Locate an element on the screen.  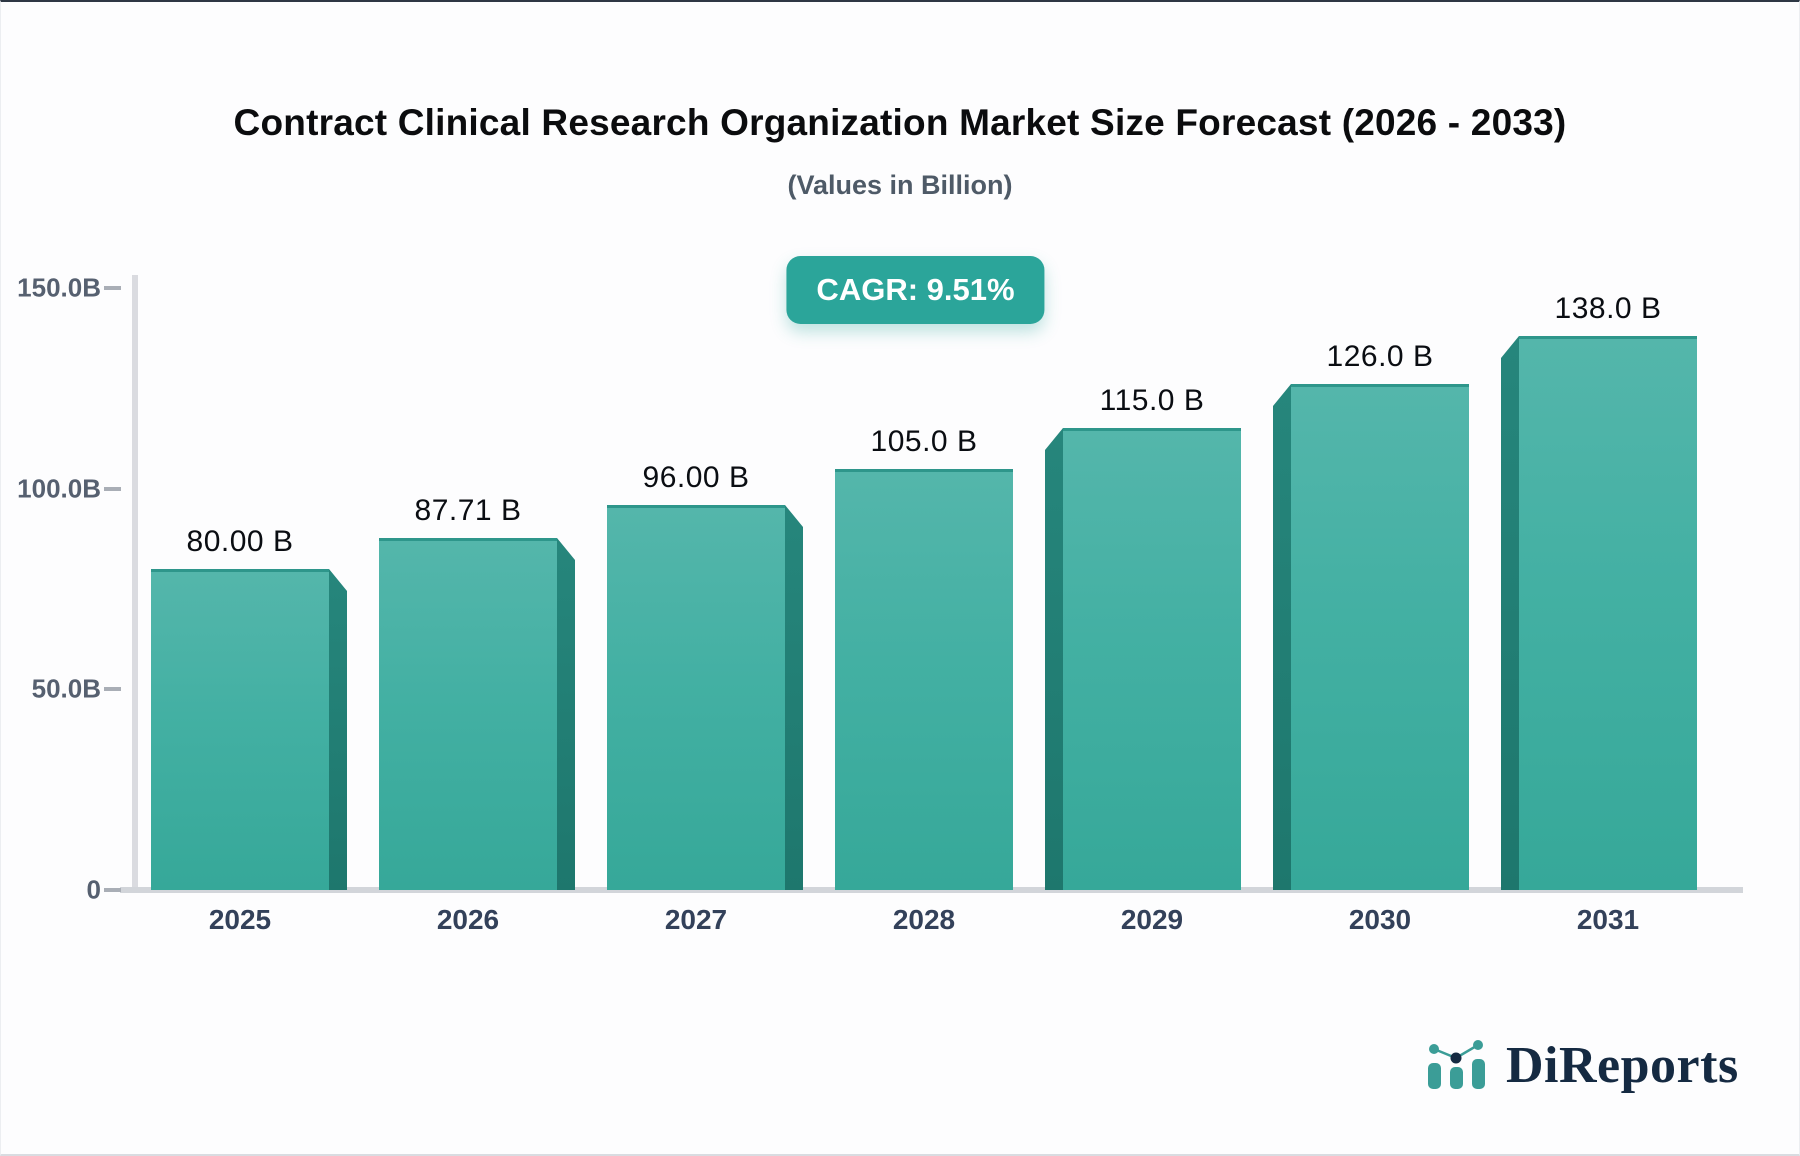
y-tick-label: 0 is located at coordinates (93, 889).